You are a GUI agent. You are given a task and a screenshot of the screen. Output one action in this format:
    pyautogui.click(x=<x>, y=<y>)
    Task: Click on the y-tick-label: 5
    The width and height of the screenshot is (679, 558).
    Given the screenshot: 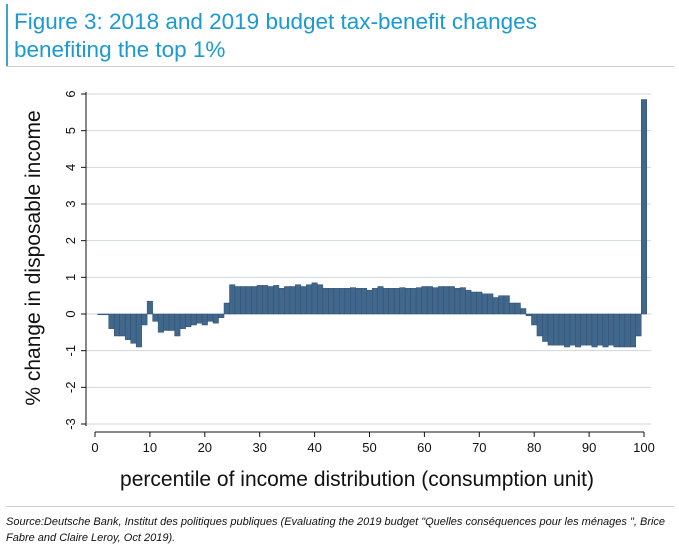 What is the action you would take?
    pyautogui.click(x=70, y=130)
    